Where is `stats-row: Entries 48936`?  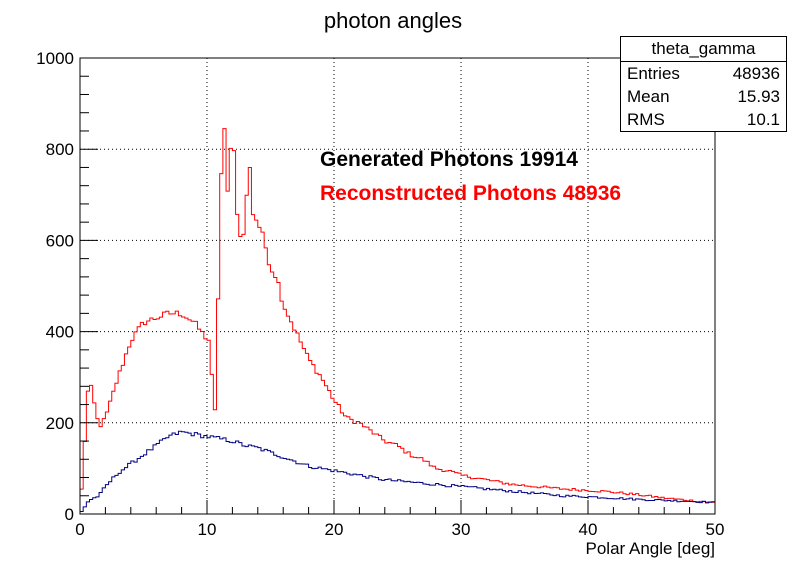 stats-row: Entries 48936 is located at coordinates (703, 73).